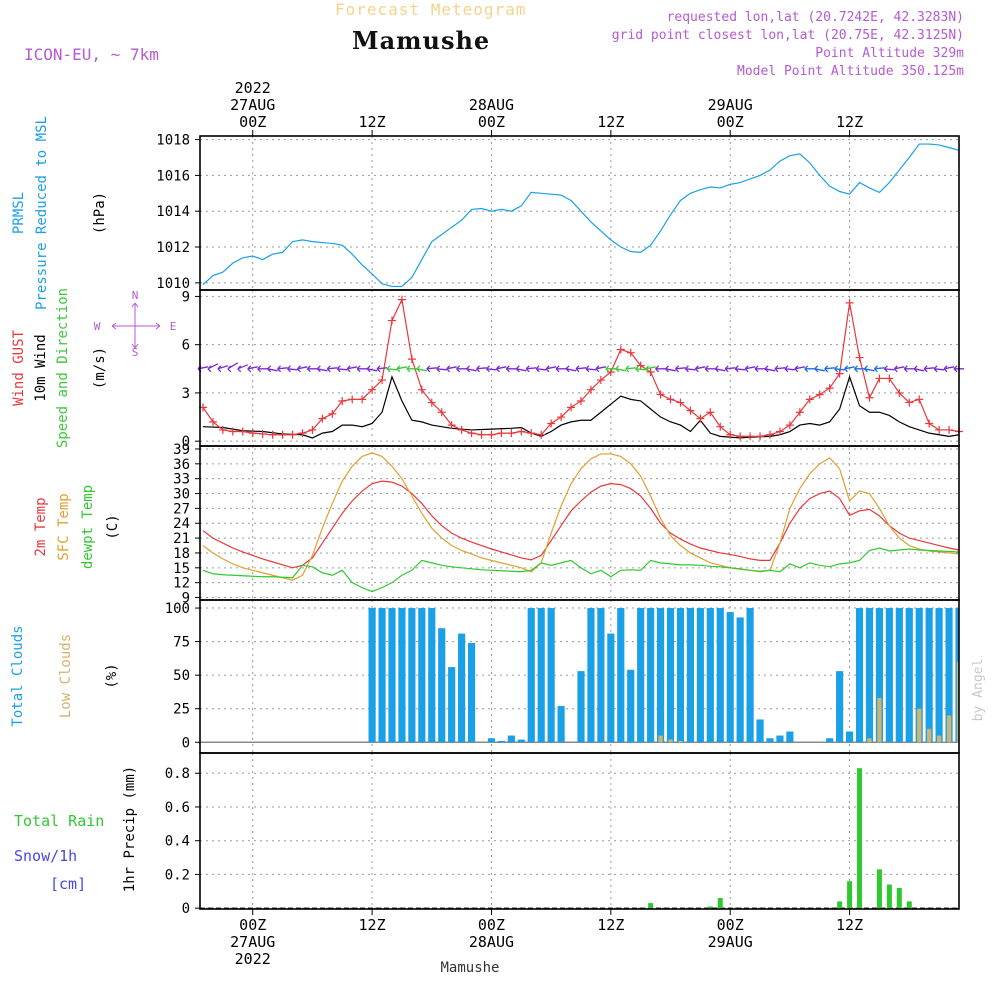  Describe the element at coordinates (45, 856) in the screenshot. I see `snow-label: Snow/1h` at that location.